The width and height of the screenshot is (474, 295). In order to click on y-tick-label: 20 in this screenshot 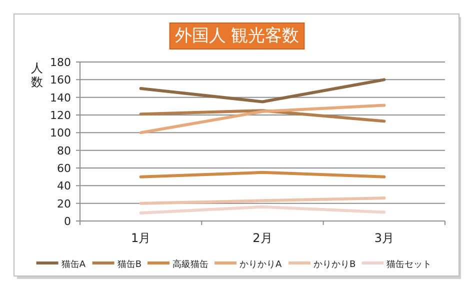, I will do `click(64, 203)`.